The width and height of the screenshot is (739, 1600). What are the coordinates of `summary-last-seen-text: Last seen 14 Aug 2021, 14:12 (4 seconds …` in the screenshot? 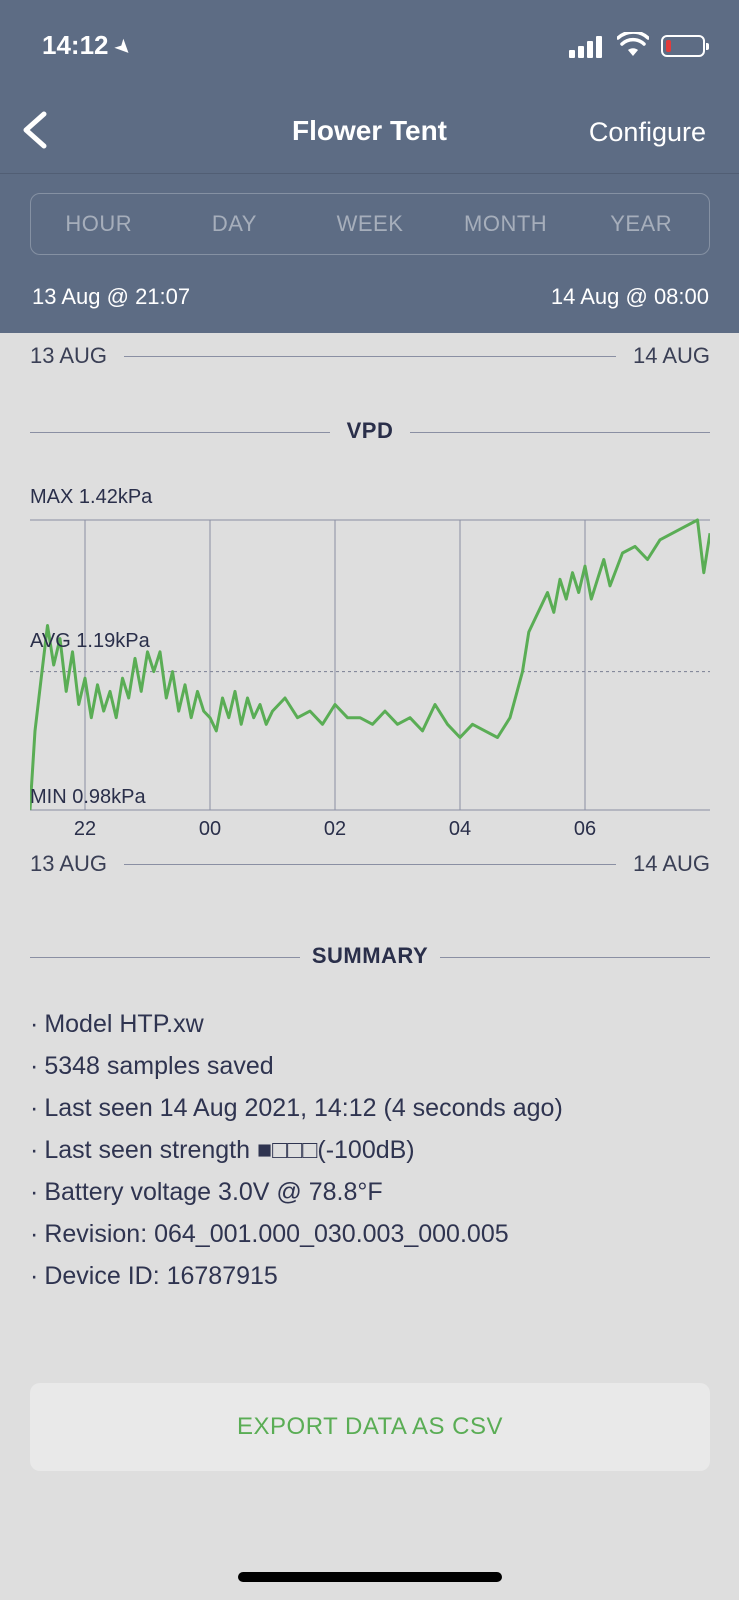 It's located at (303, 1108).